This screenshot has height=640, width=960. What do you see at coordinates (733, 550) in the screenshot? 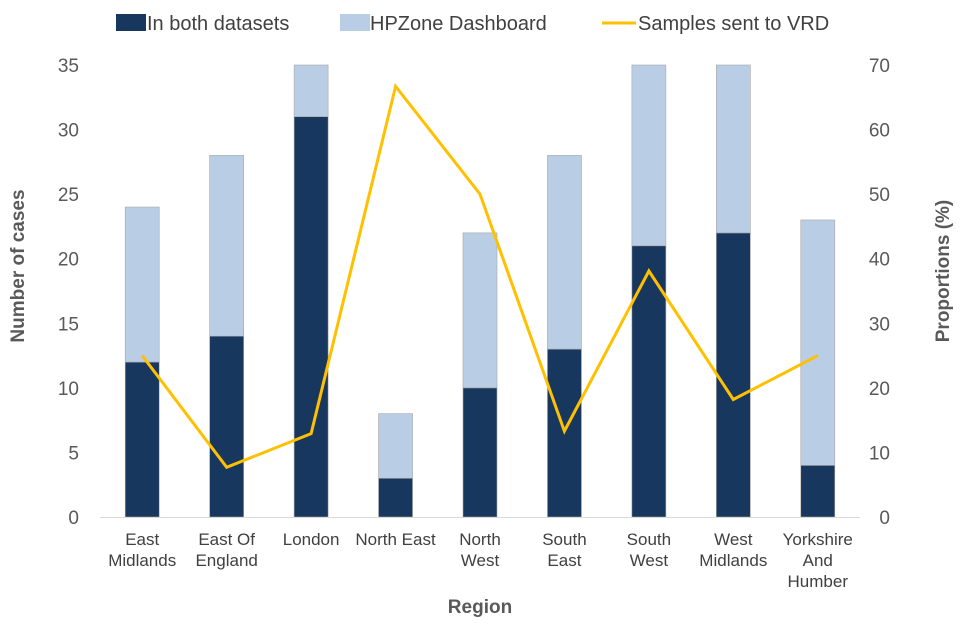
I see `x-category-label: West Midlands` at bounding box center [733, 550].